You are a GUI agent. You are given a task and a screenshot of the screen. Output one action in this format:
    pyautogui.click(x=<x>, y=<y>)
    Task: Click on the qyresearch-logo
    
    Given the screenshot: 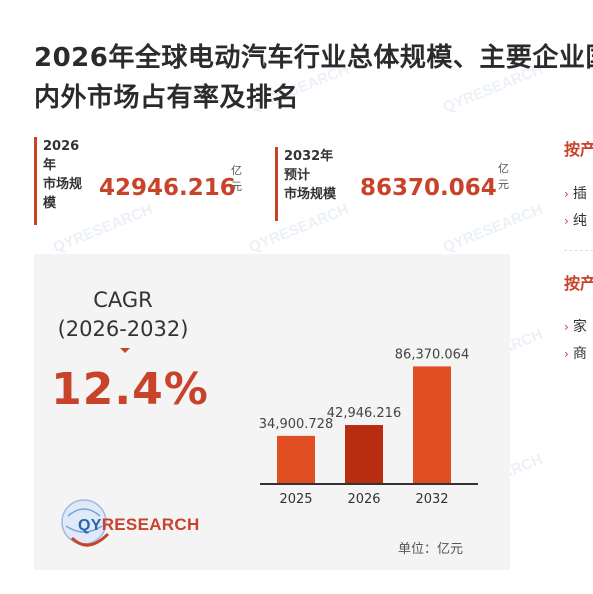 What is the action you would take?
    pyautogui.click(x=85, y=523)
    